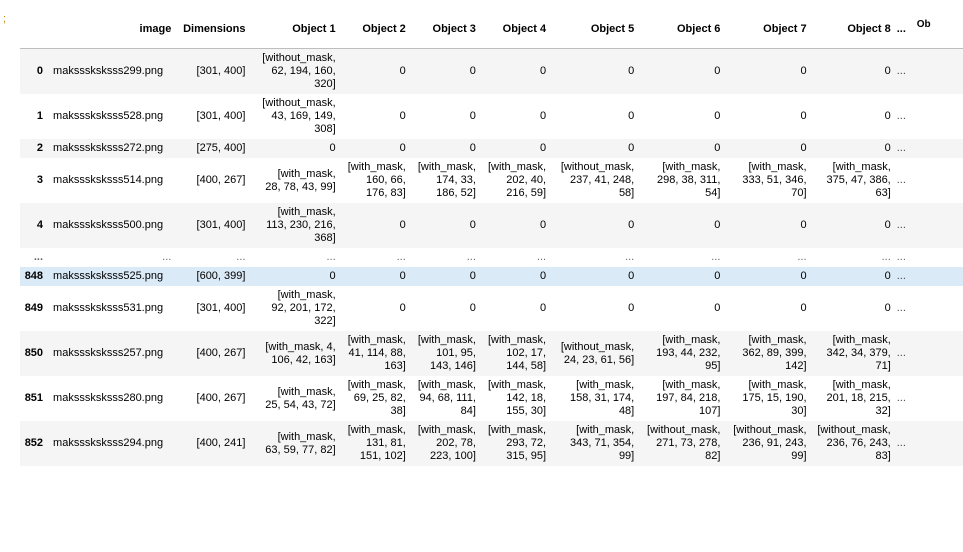 This screenshot has width=963, height=552. I want to click on dimensions-cell: [301, 400], so click(221, 71).